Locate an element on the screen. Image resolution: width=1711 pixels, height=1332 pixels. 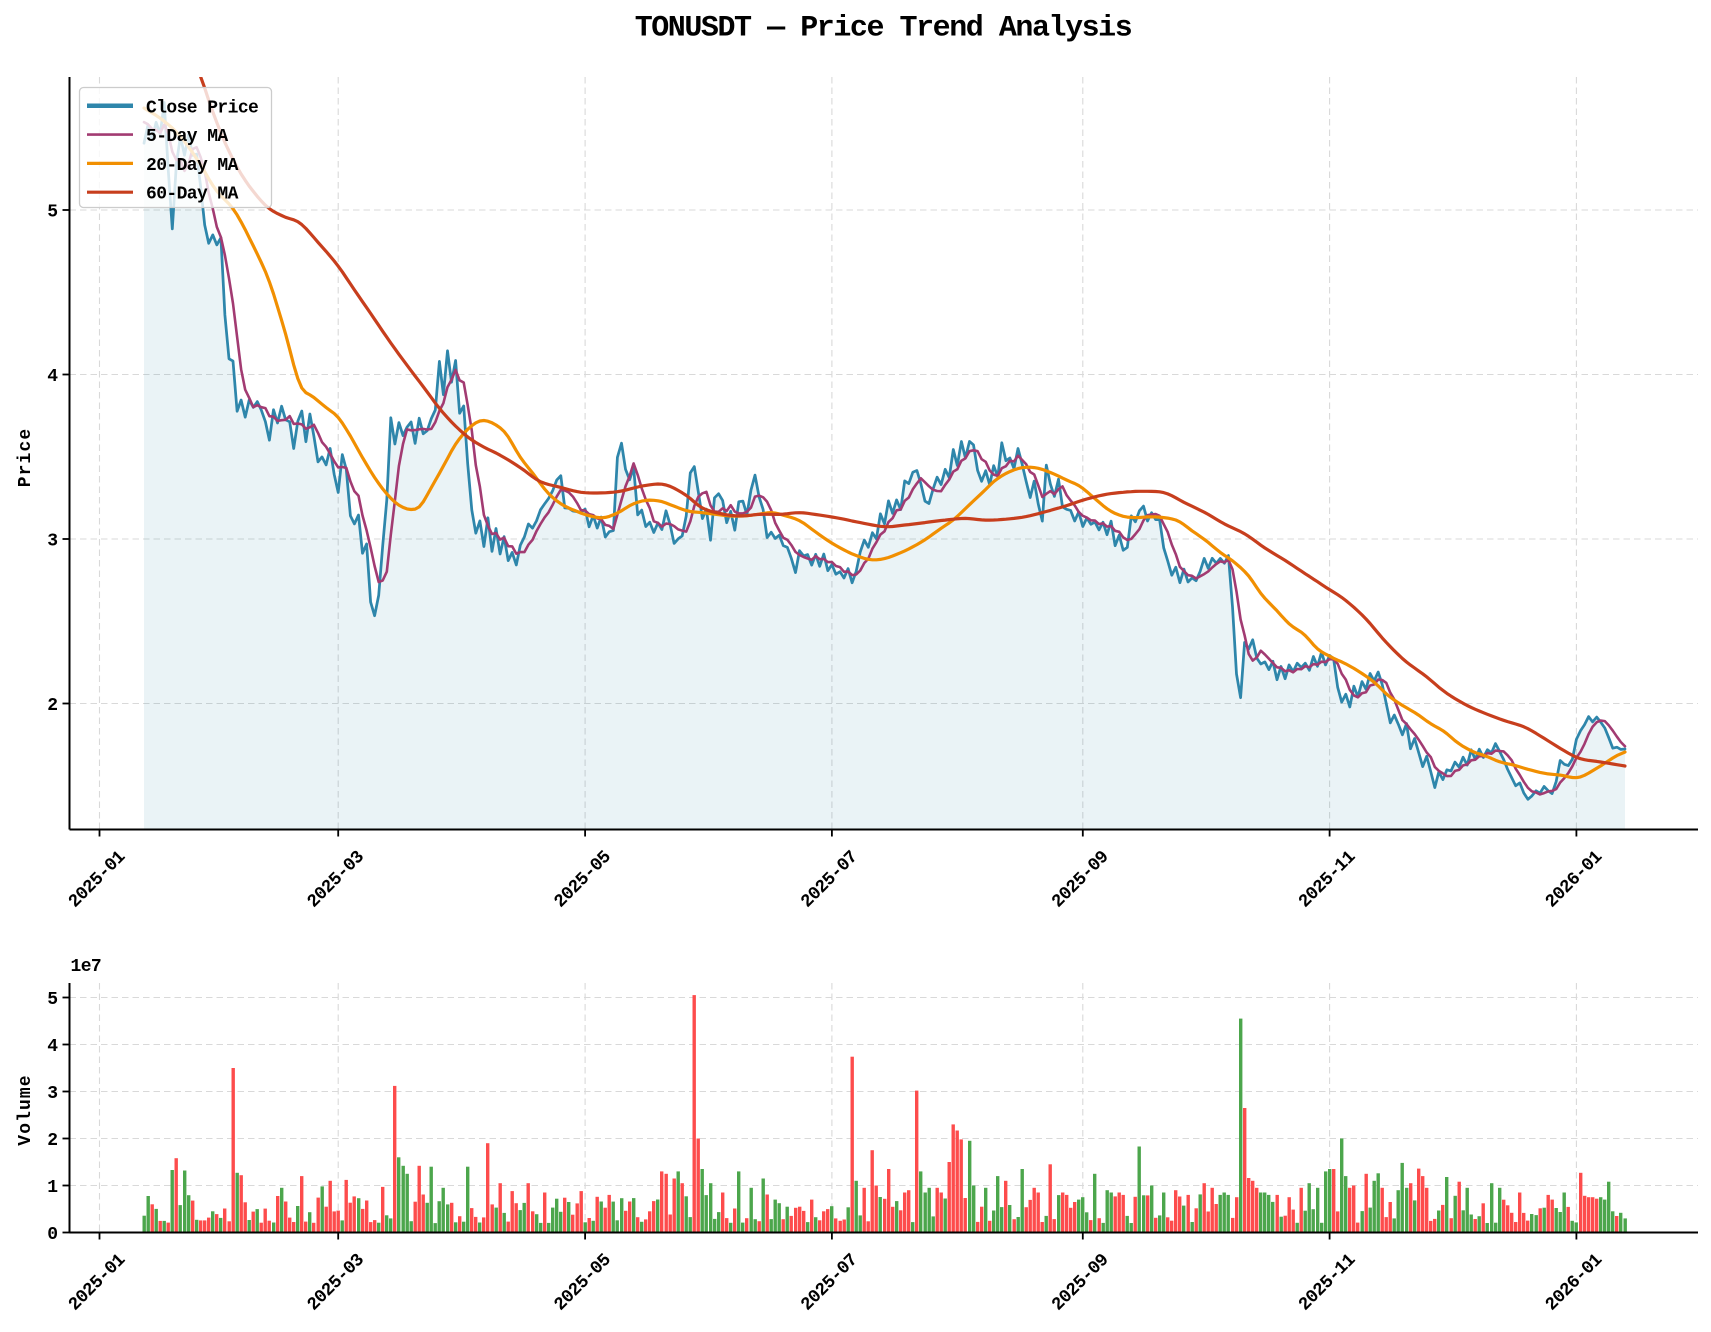
svg-text: Price is located at coordinates (26, 458).